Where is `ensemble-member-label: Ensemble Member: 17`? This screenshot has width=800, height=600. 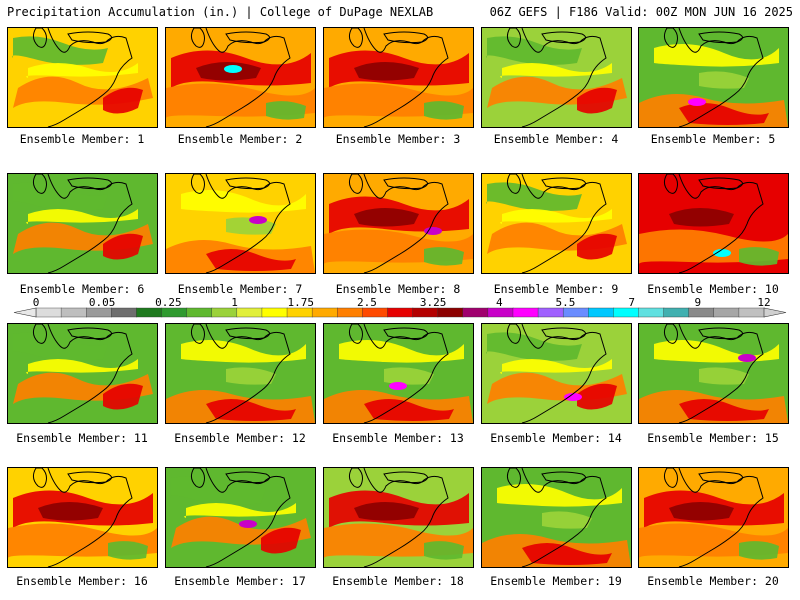
ensemble-member-label: Ensemble Member: 17 is located at coordinates (240, 581).